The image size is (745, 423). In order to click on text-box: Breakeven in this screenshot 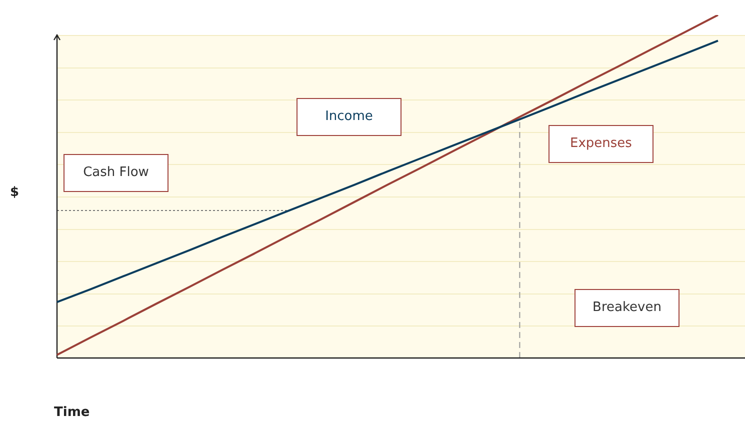, I will do `click(627, 308)`.